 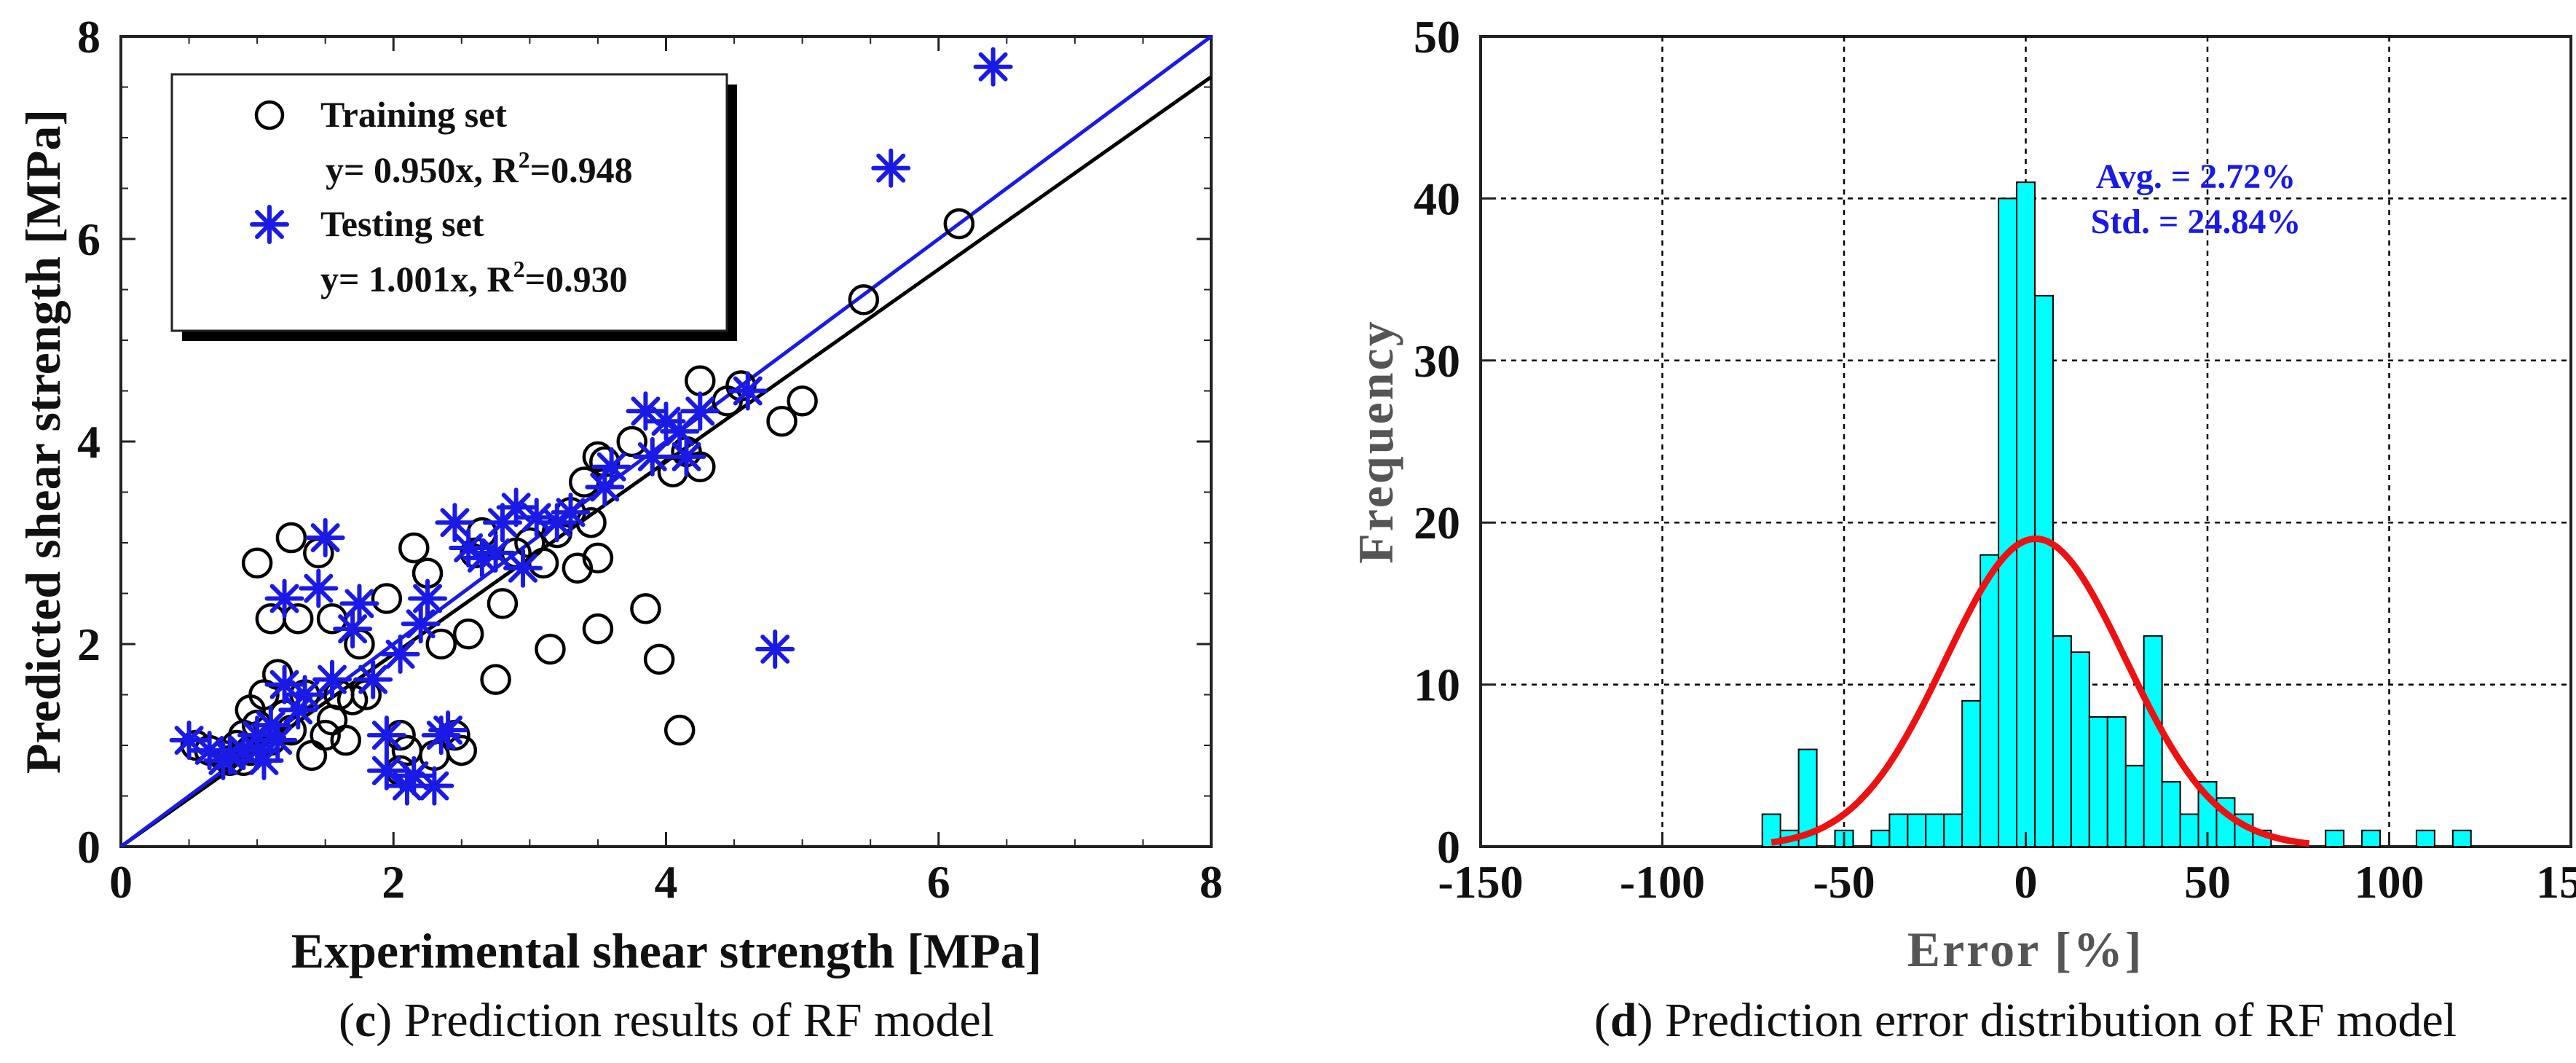 I want to click on legend-training-fit-suffix: =0.948, so click(x=581, y=169).